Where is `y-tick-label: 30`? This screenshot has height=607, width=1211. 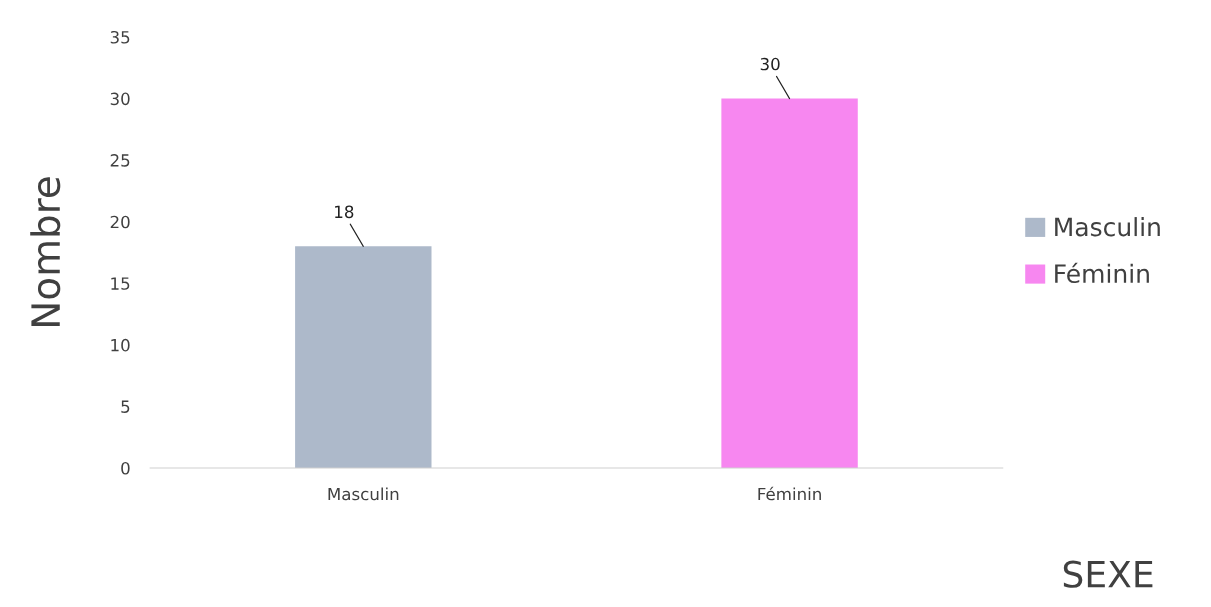
y-tick-label: 30 is located at coordinates (120, 99).